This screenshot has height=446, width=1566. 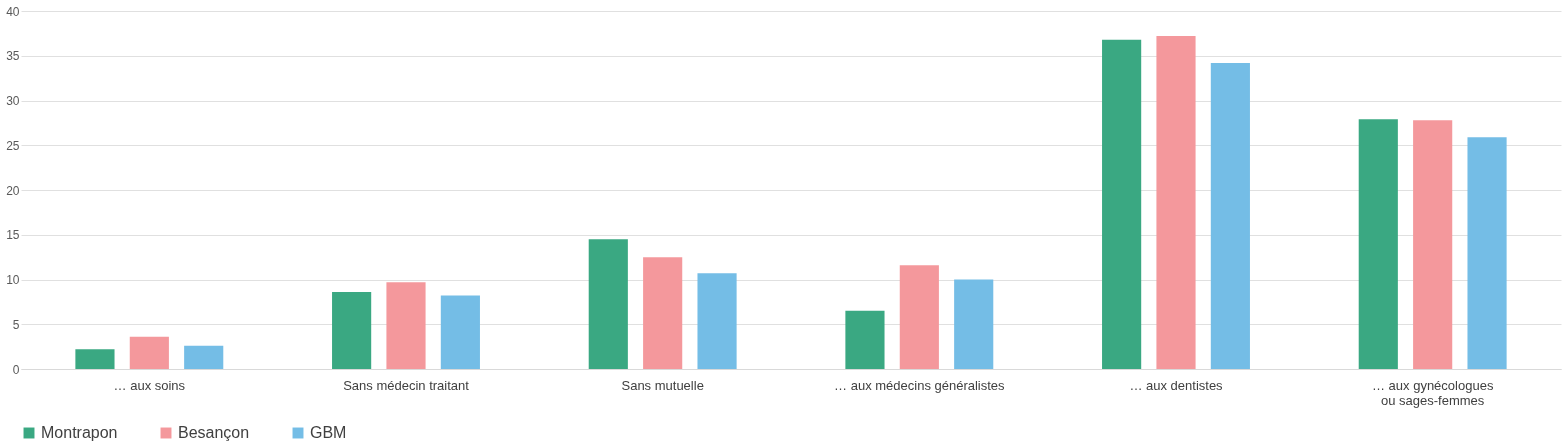 What do you see at coordinates (79, 432) in the screenshot?
I see `legend-label: Montrapon` at bounding box center [79, 432].